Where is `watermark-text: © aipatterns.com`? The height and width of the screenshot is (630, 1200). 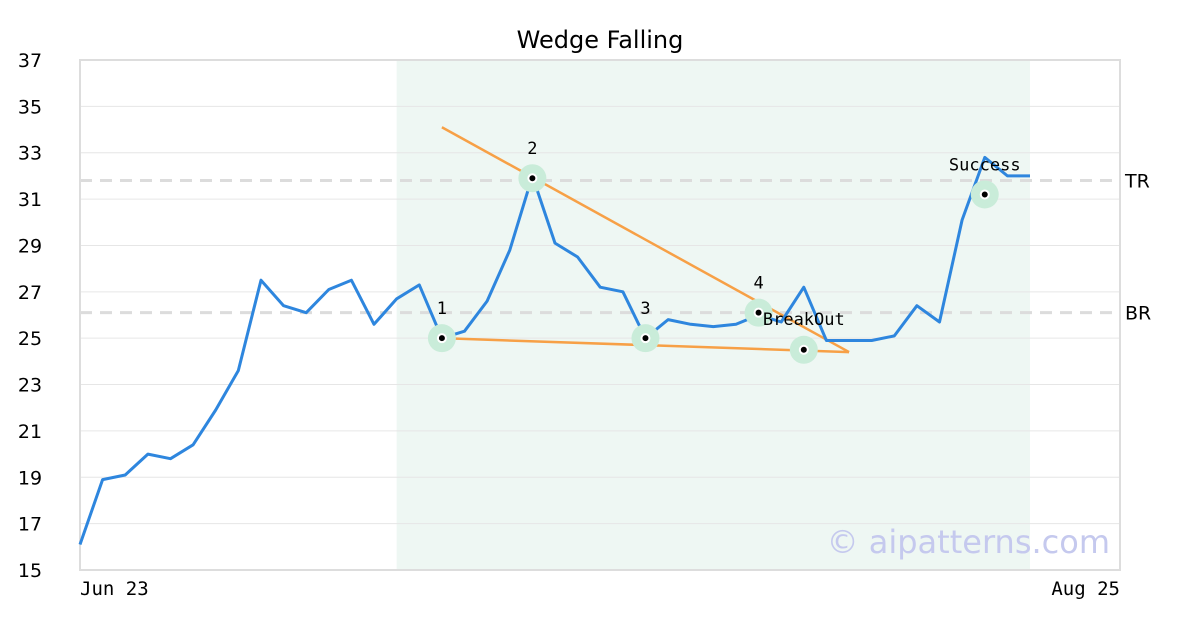 watermark-text: © aipatterns.com is located at coordinates (968, 542).